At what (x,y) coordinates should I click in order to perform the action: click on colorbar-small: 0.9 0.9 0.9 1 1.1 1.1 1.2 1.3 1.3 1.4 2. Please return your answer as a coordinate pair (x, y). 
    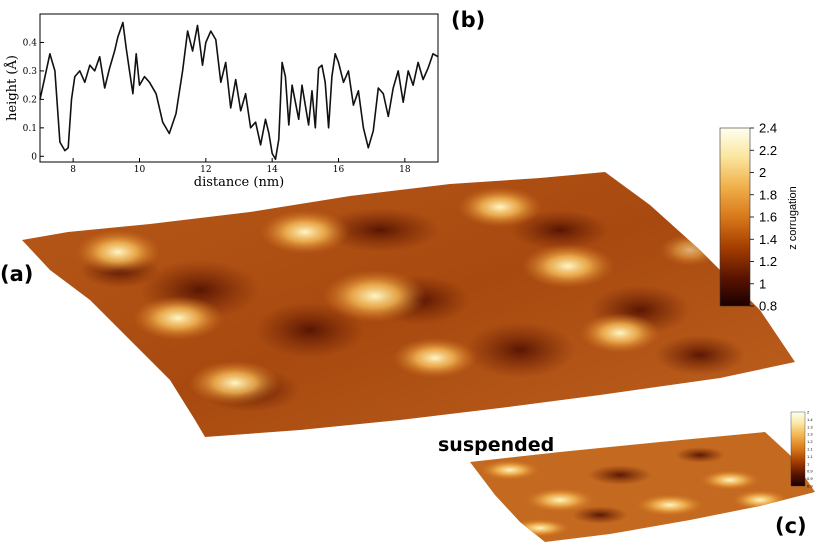
    Looking at the image, I should click on (801, 449).